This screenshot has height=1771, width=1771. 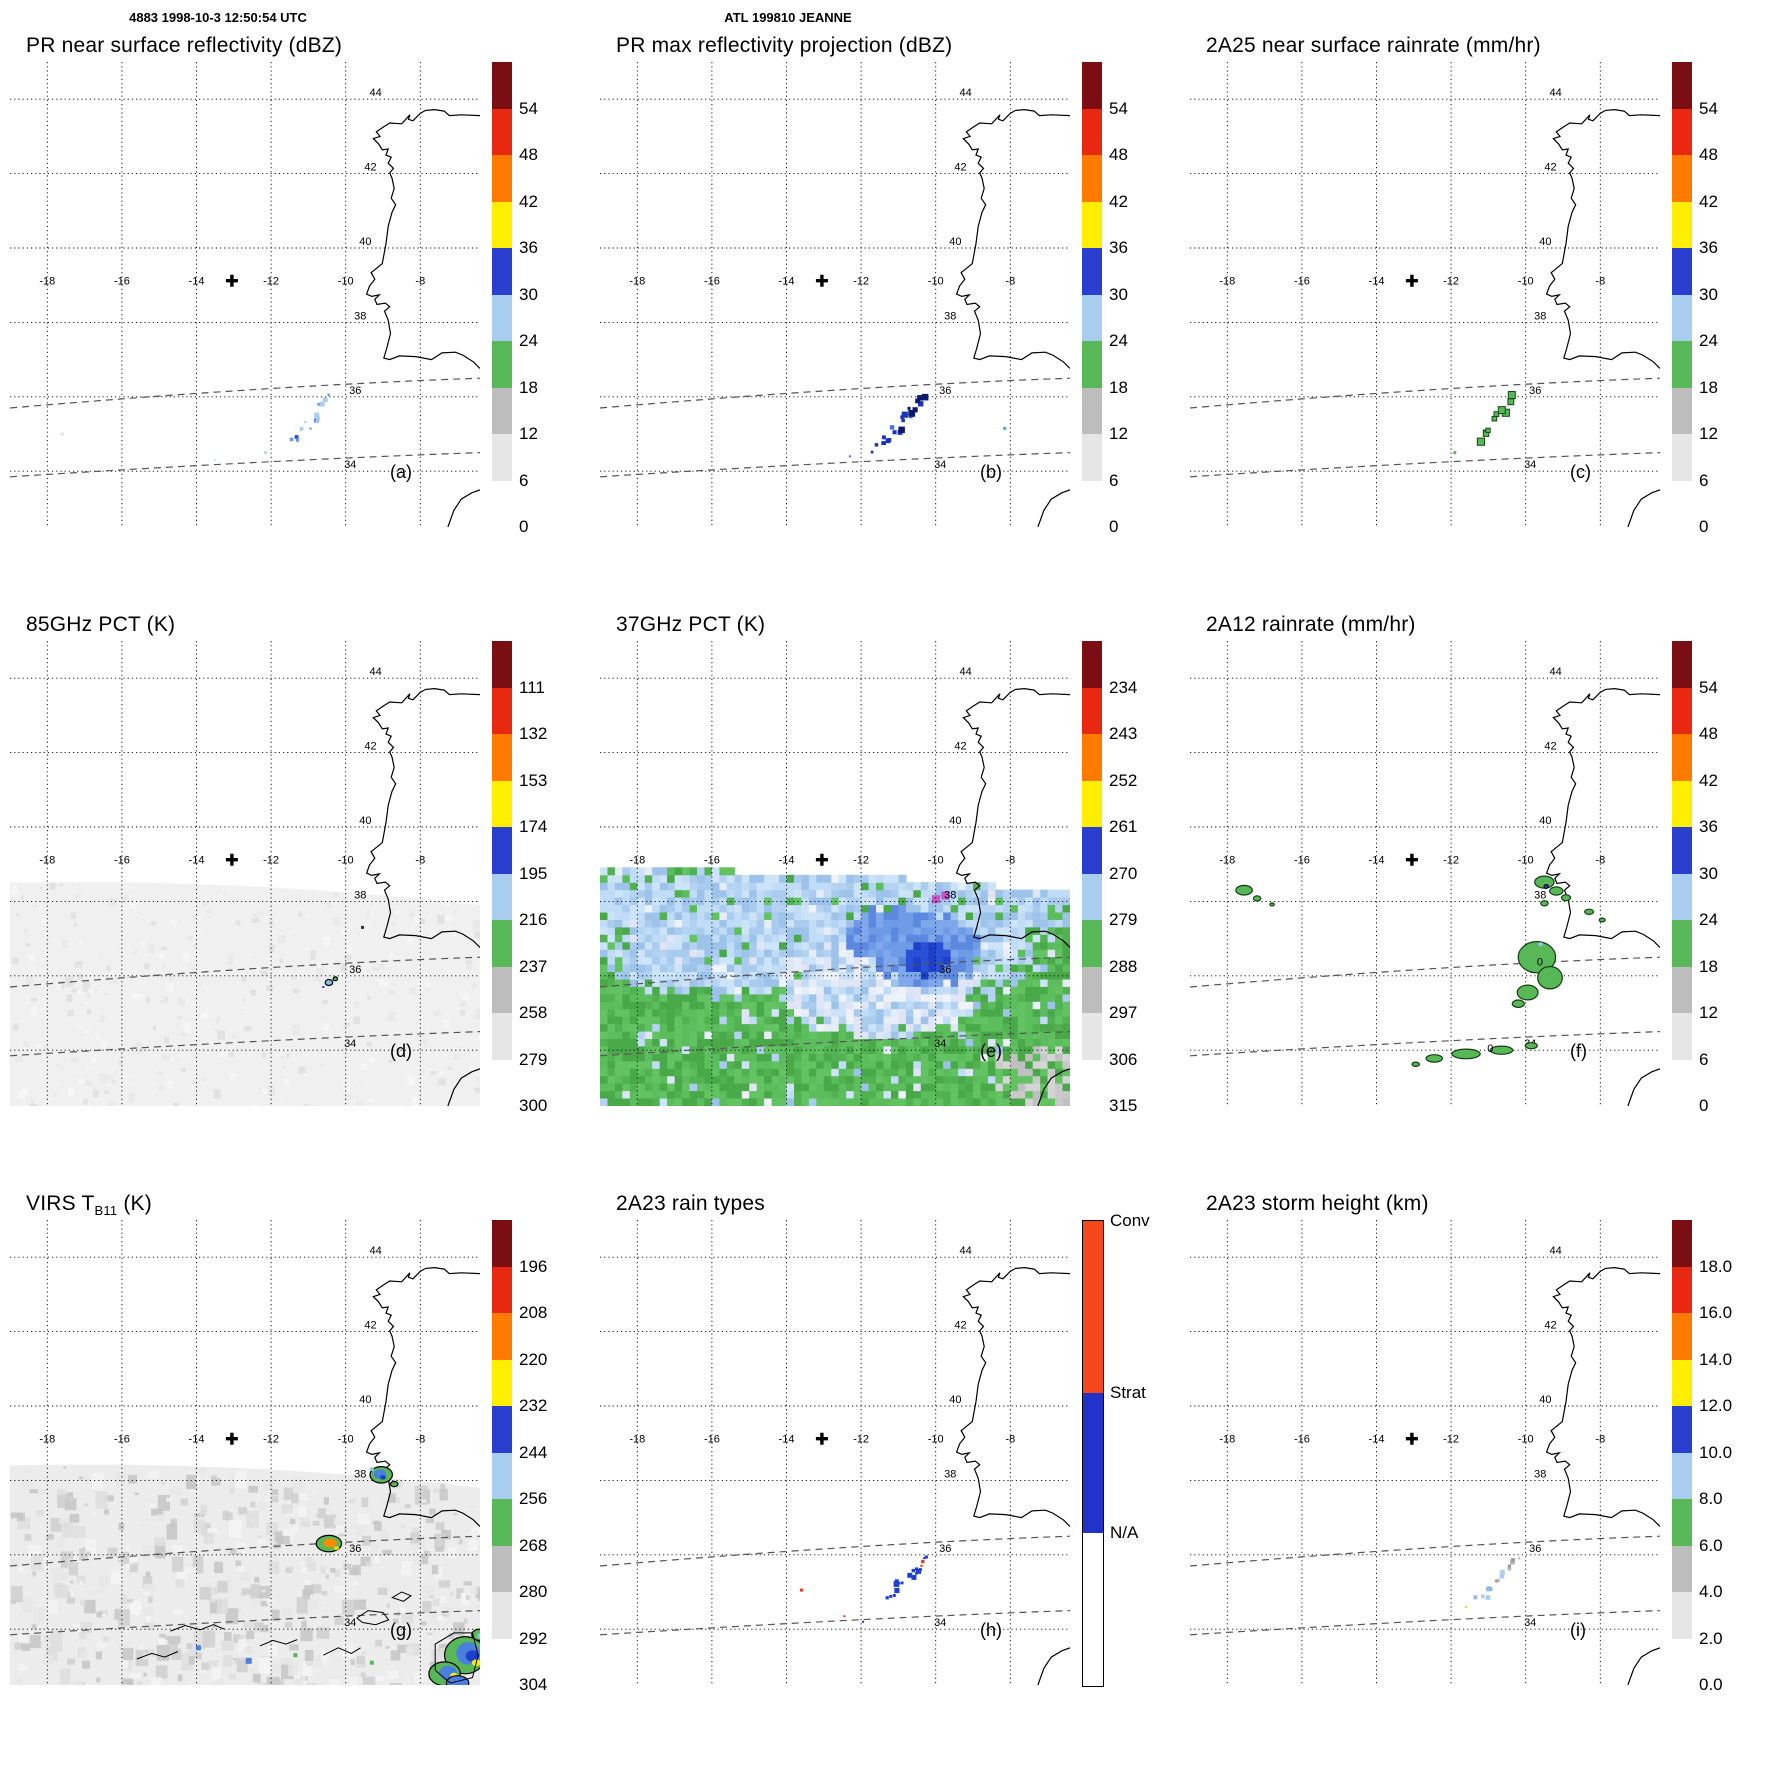 I want to click on colorbar-tick-label: 54, so click(x=1708, y=108).